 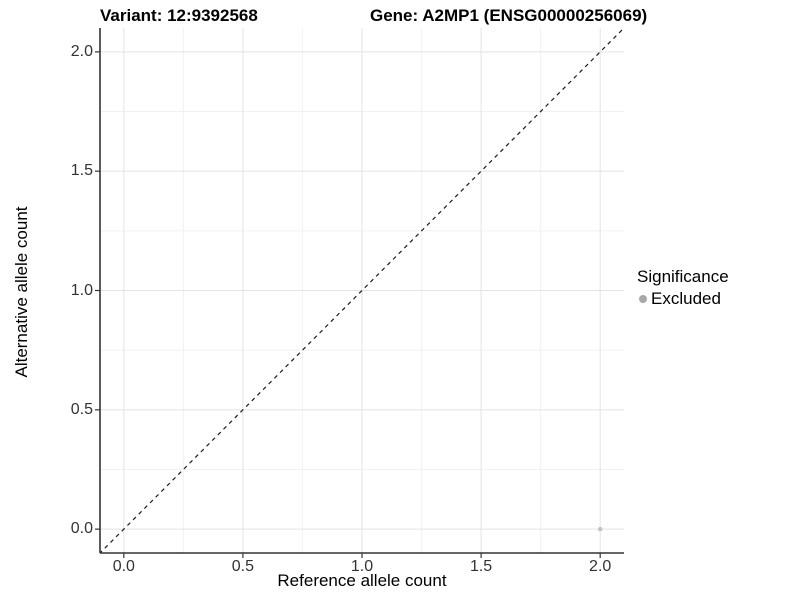 I want to click on x-tick-label: 0.5, so click(x=243, y=566).